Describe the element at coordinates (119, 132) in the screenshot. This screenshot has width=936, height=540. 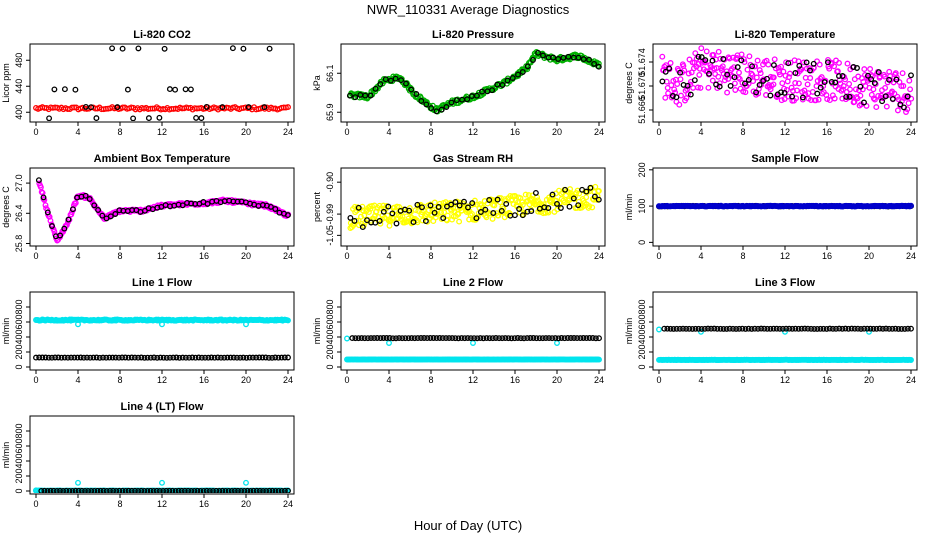
I see `x-tick-label: 8` at that location.